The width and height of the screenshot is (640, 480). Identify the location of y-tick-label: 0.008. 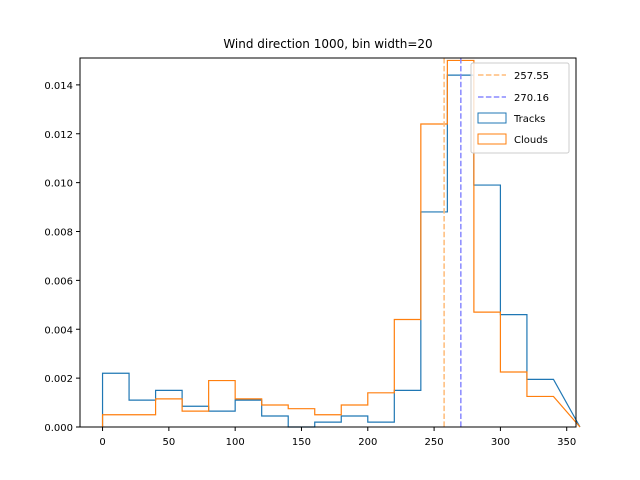
(58, 233).